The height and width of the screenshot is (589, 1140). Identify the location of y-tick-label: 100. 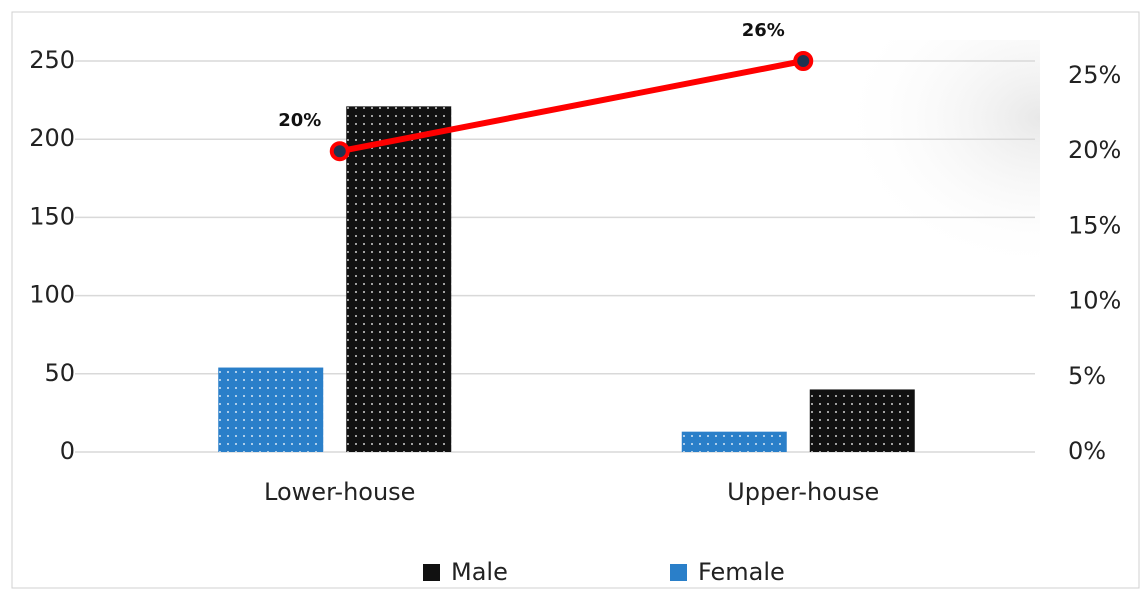
(52, 295).